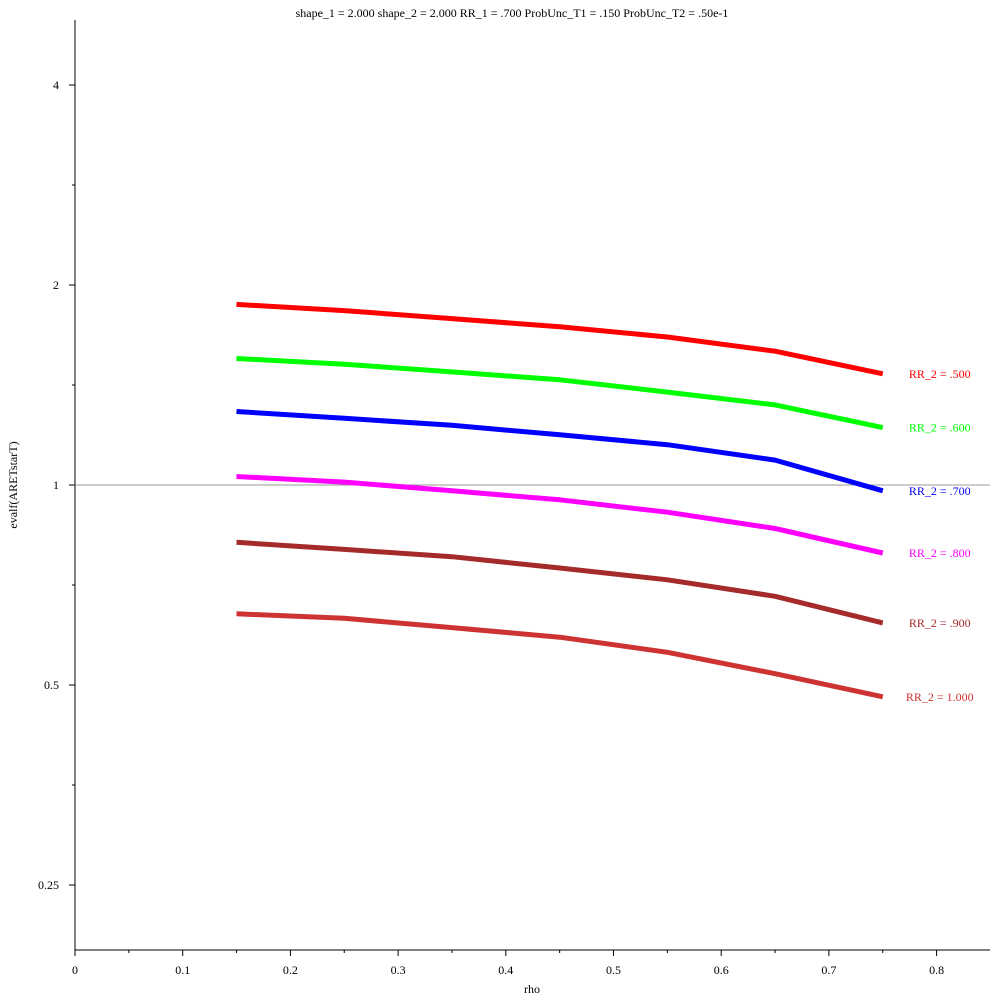 This screenshot has width=1000, height=1000. What do you see at coordinates (290, 970) in the screenshot?
I see `x-tick-label: 0.2` at bounding box center [290, 970].